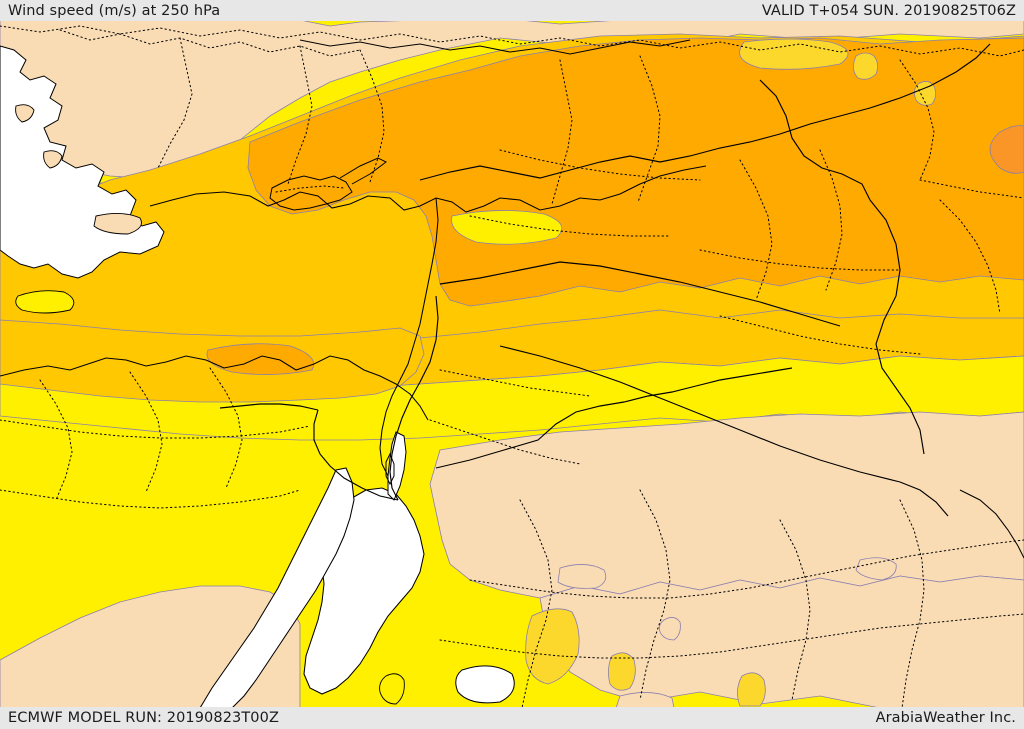  I want to click on admin-boundary-iran-c, so click(971, 189).